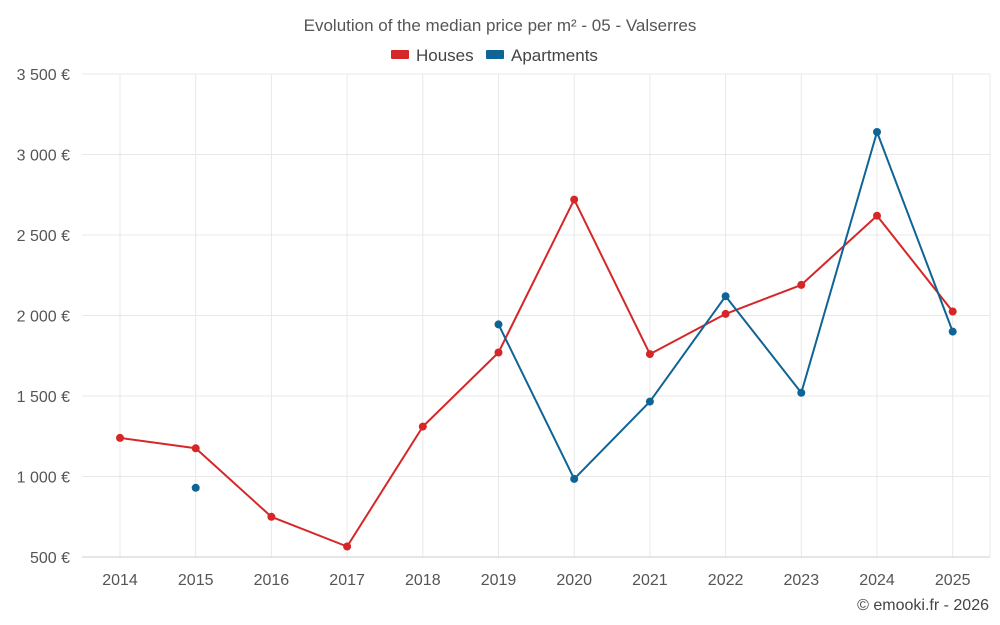  I want to click on legend-item-apartments: Apartments, so click(542, 55).